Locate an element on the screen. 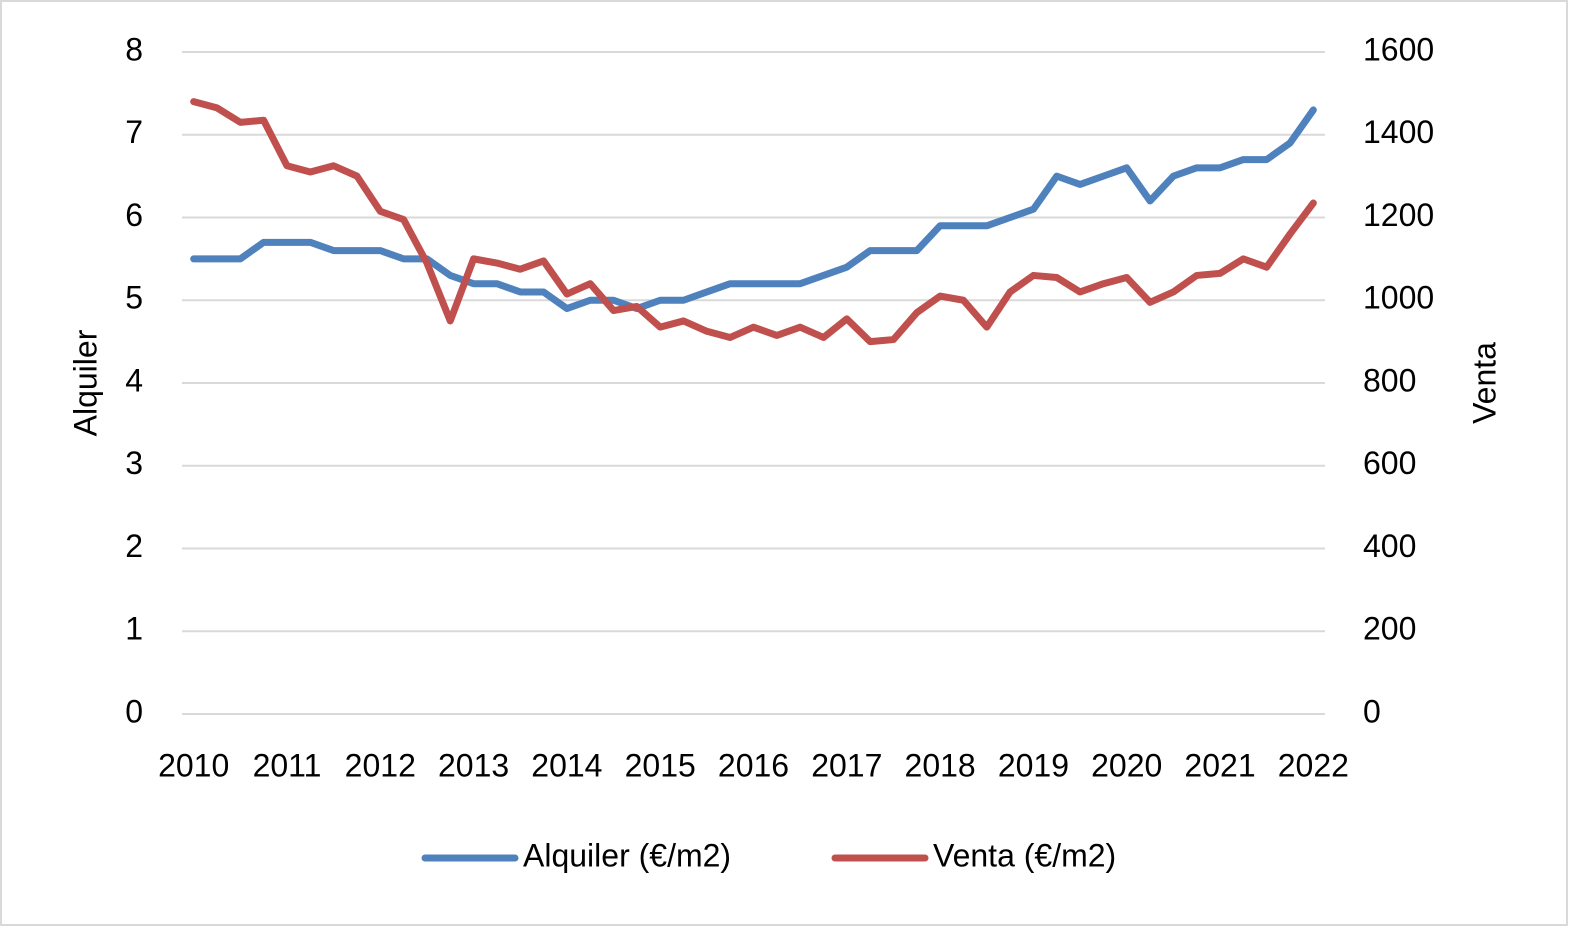 The height and width of the screenshot is (936, 1574). y-tick-label: 6 is located at coordinates (134, 215).